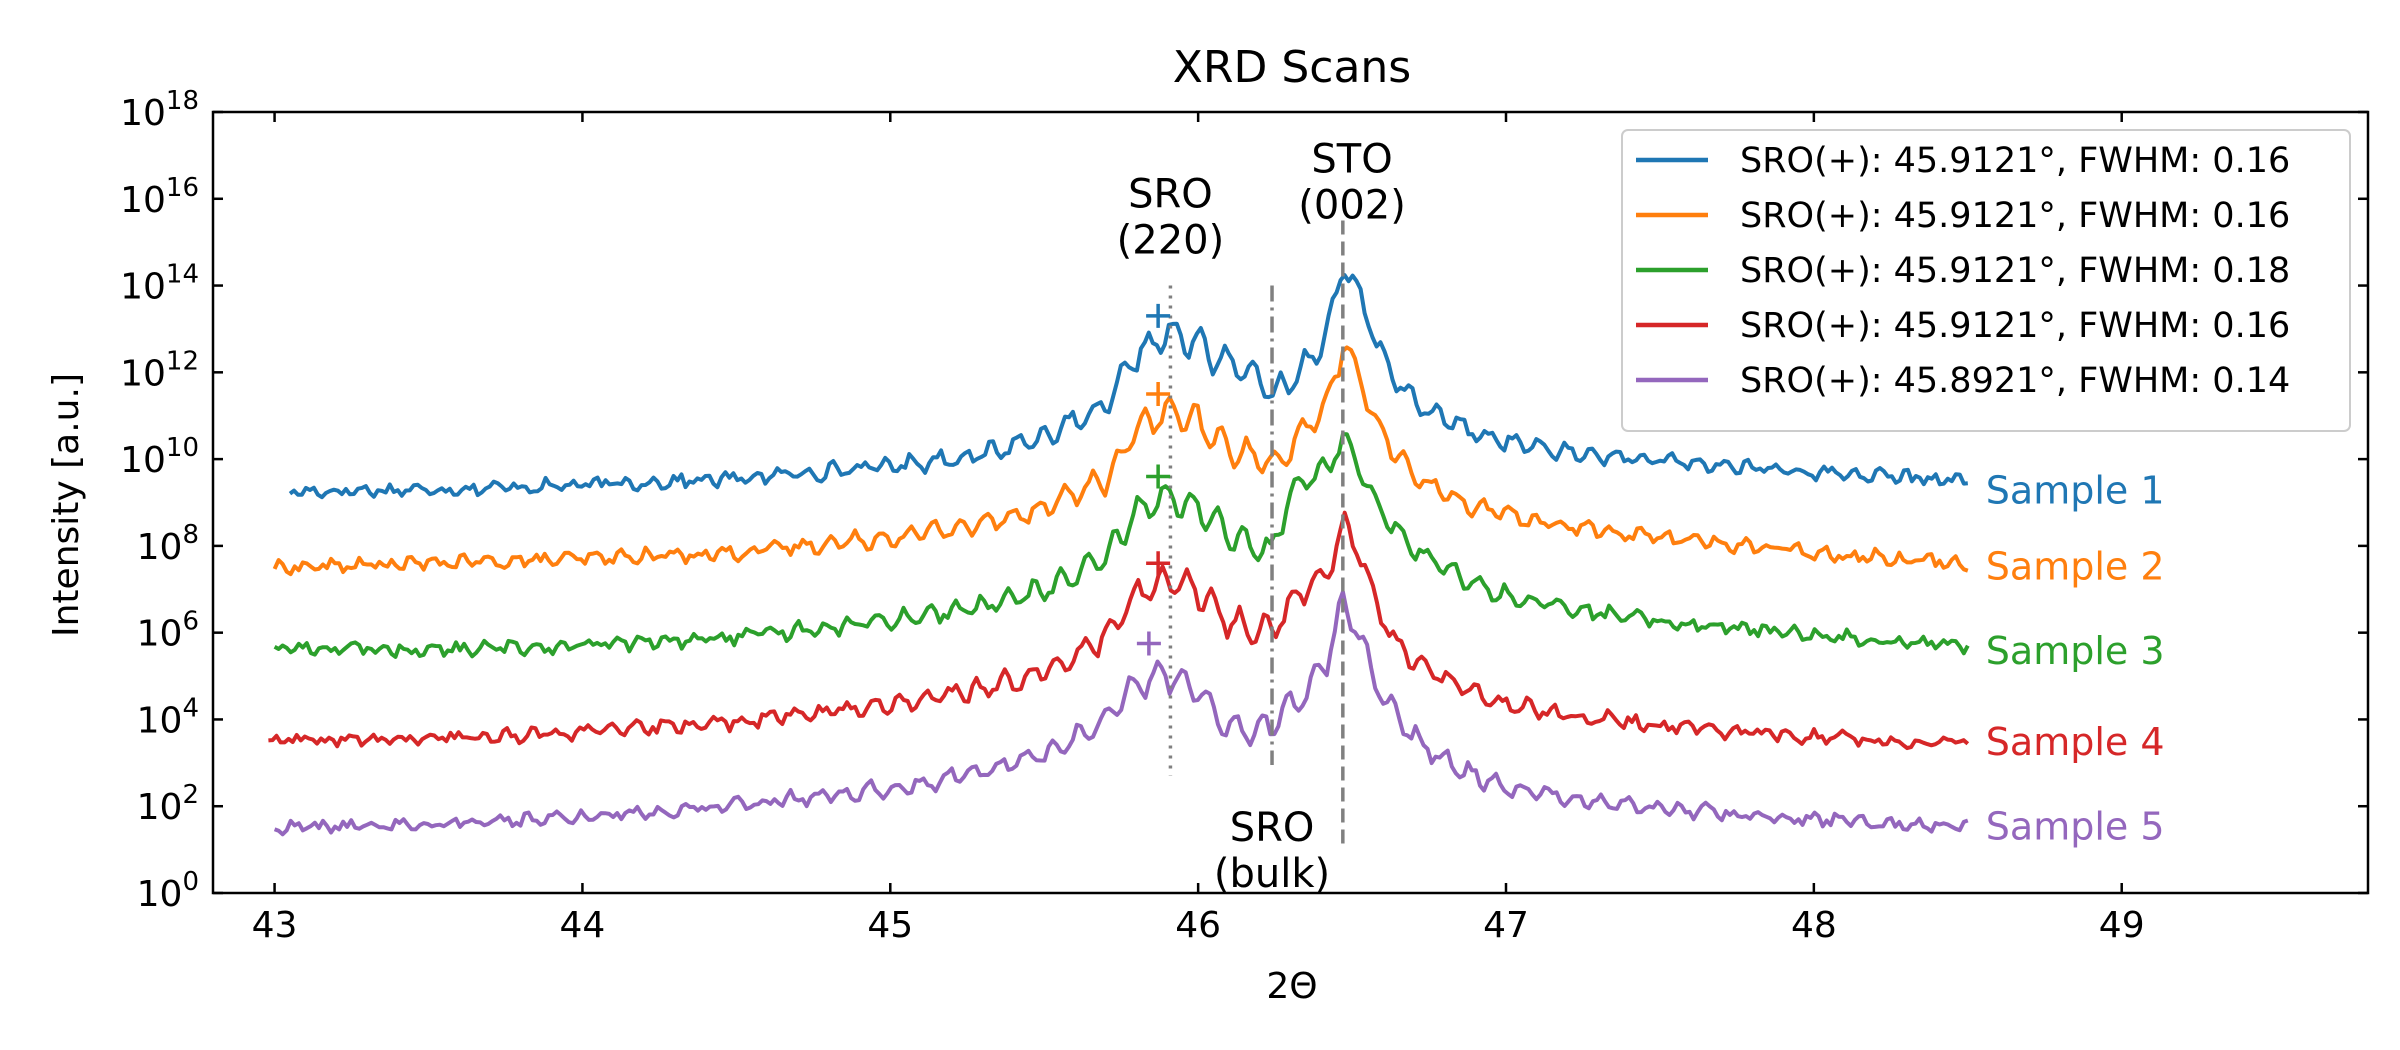  Describe the element at coordinates (66, 505) in the screenshot. I see `y-axis-label: Intensity [a.u.]` at that location.